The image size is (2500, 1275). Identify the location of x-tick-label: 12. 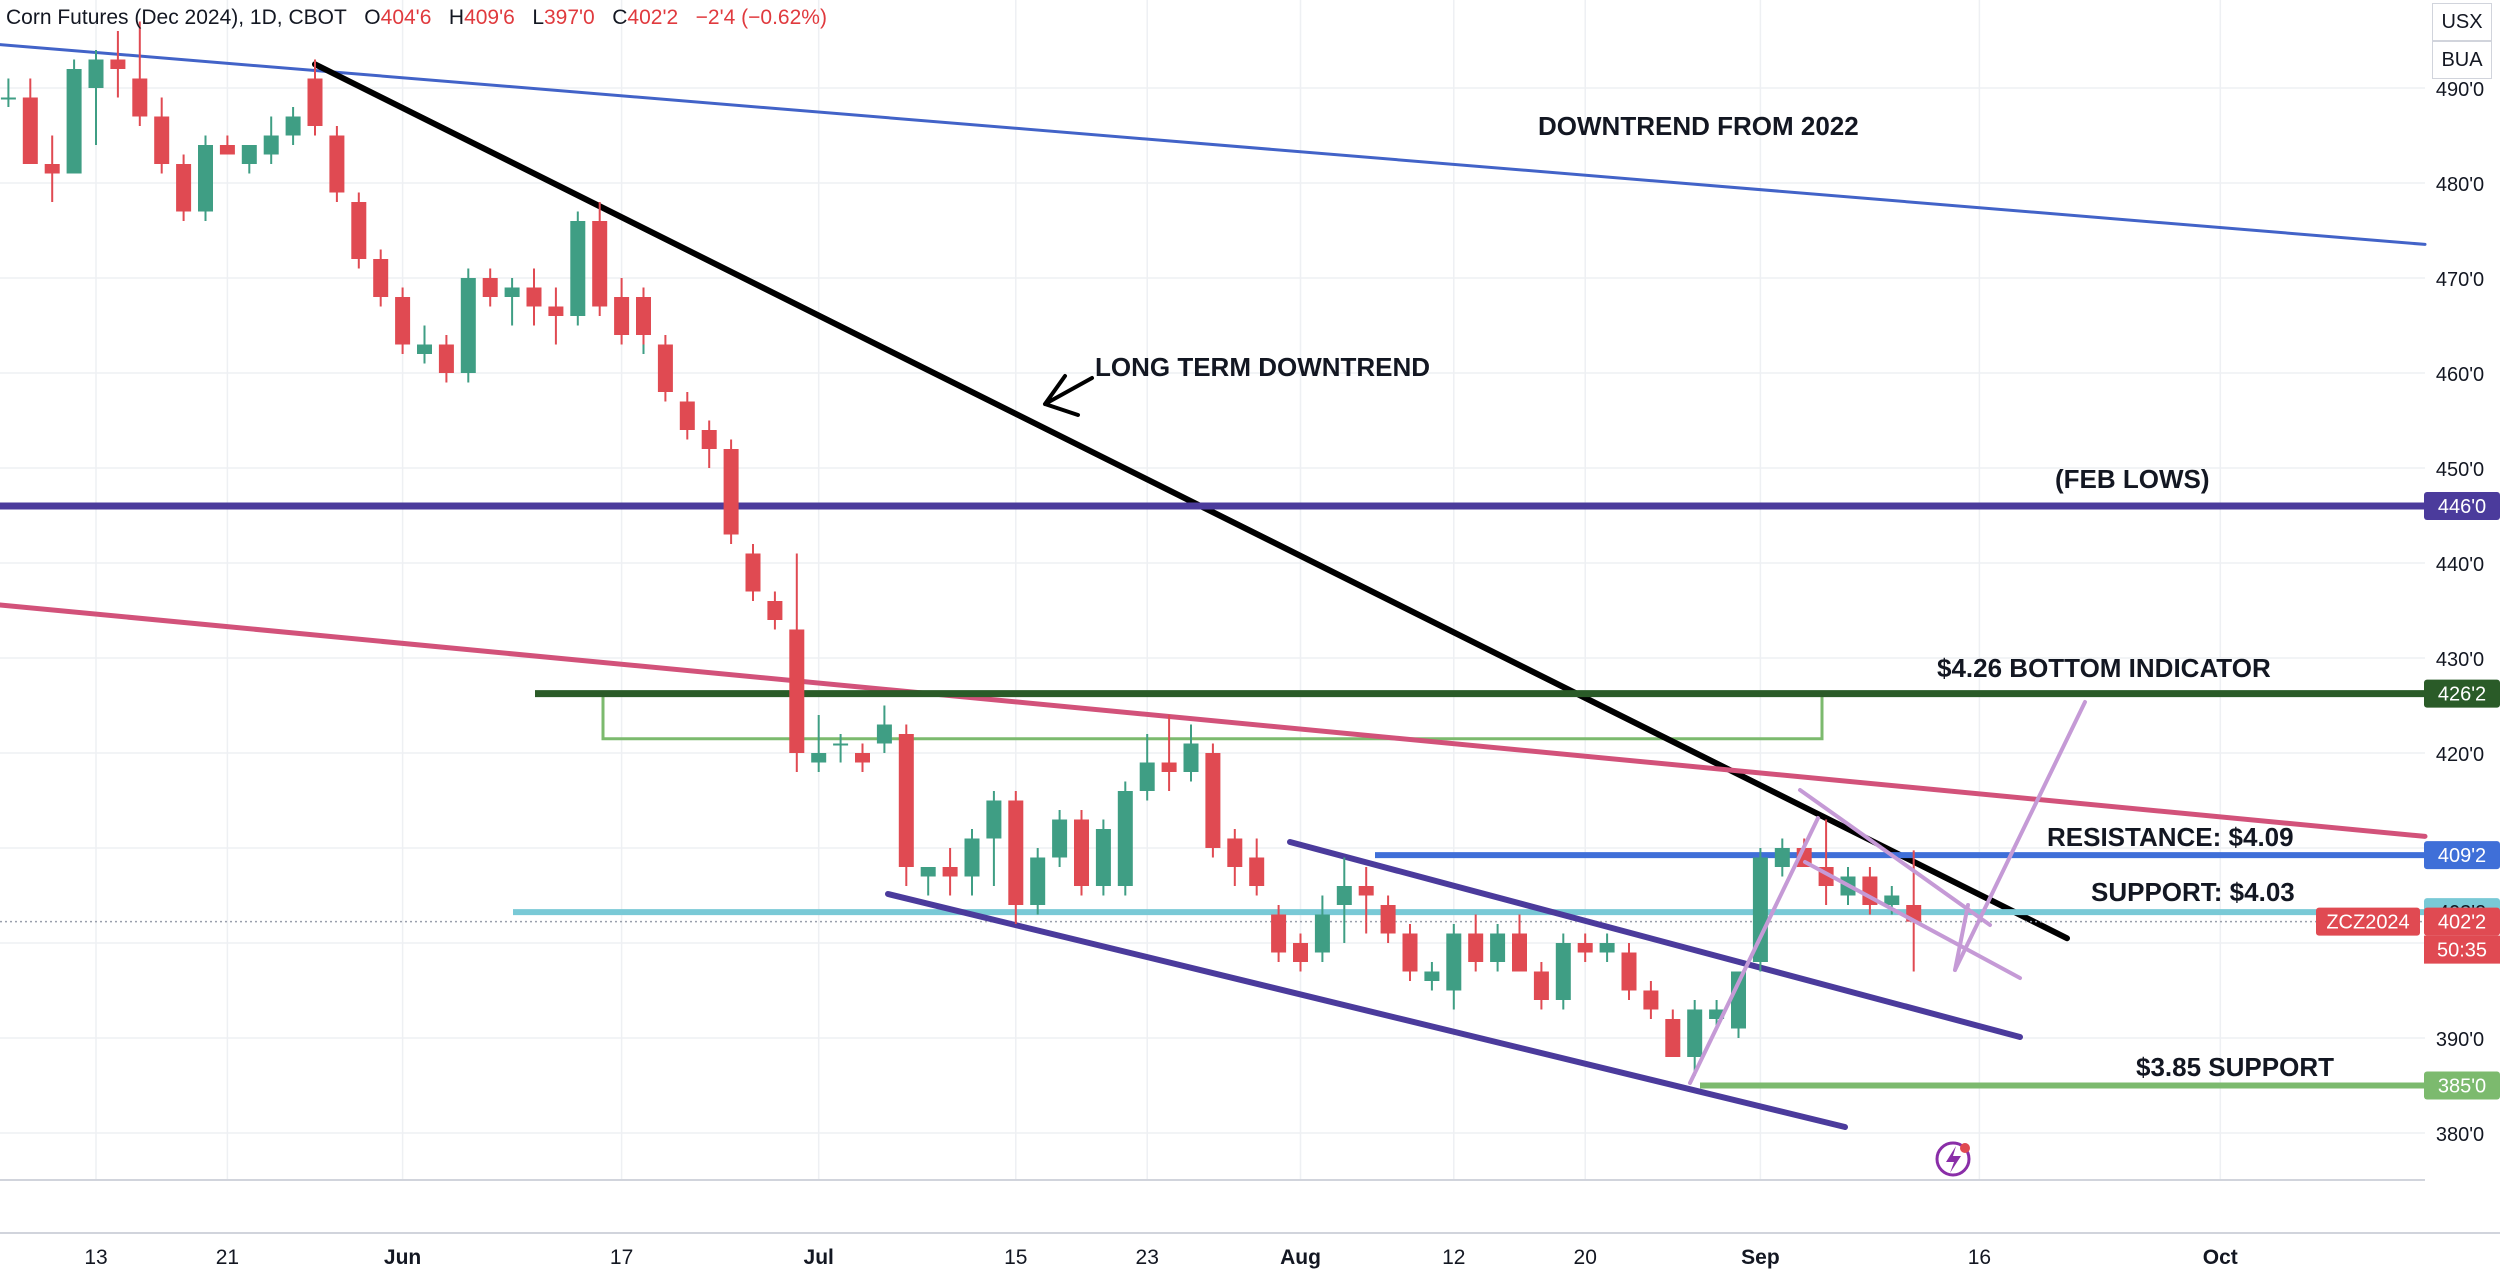
(1453, 1257).